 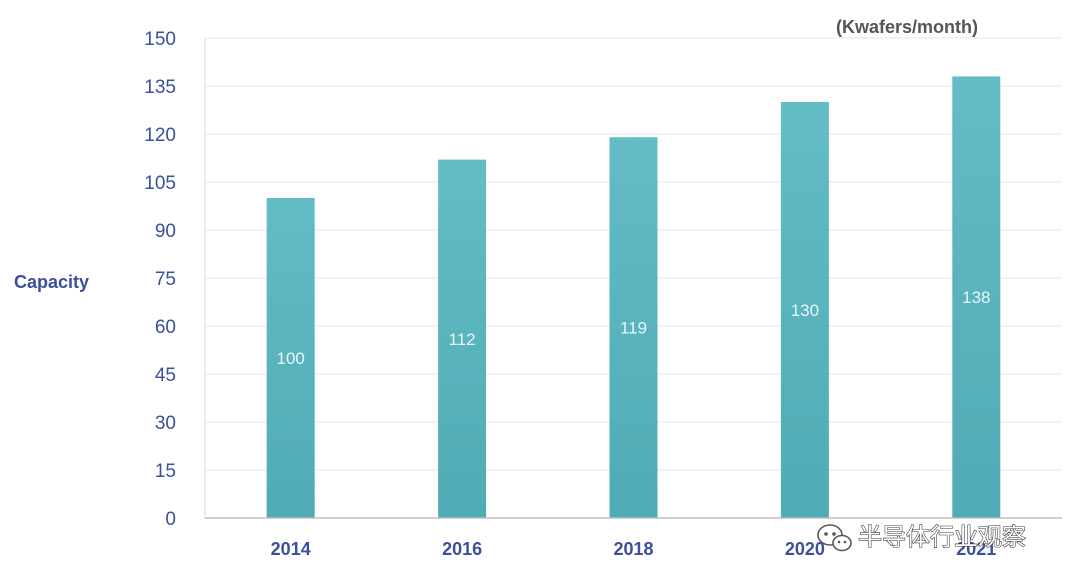 I want to click on y-tick-label: 60, so click(x=165, y=327).